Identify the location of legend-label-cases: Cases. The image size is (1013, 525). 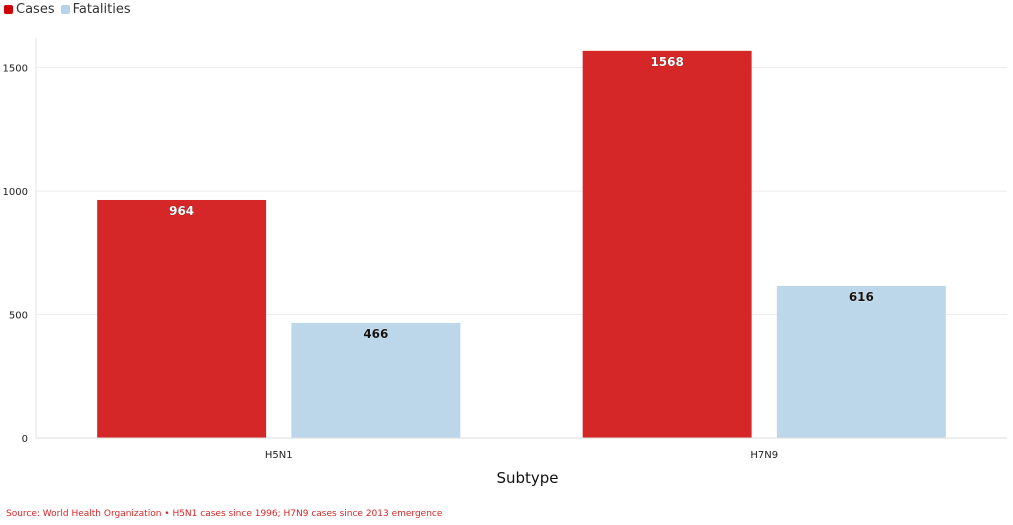
(35, 9).